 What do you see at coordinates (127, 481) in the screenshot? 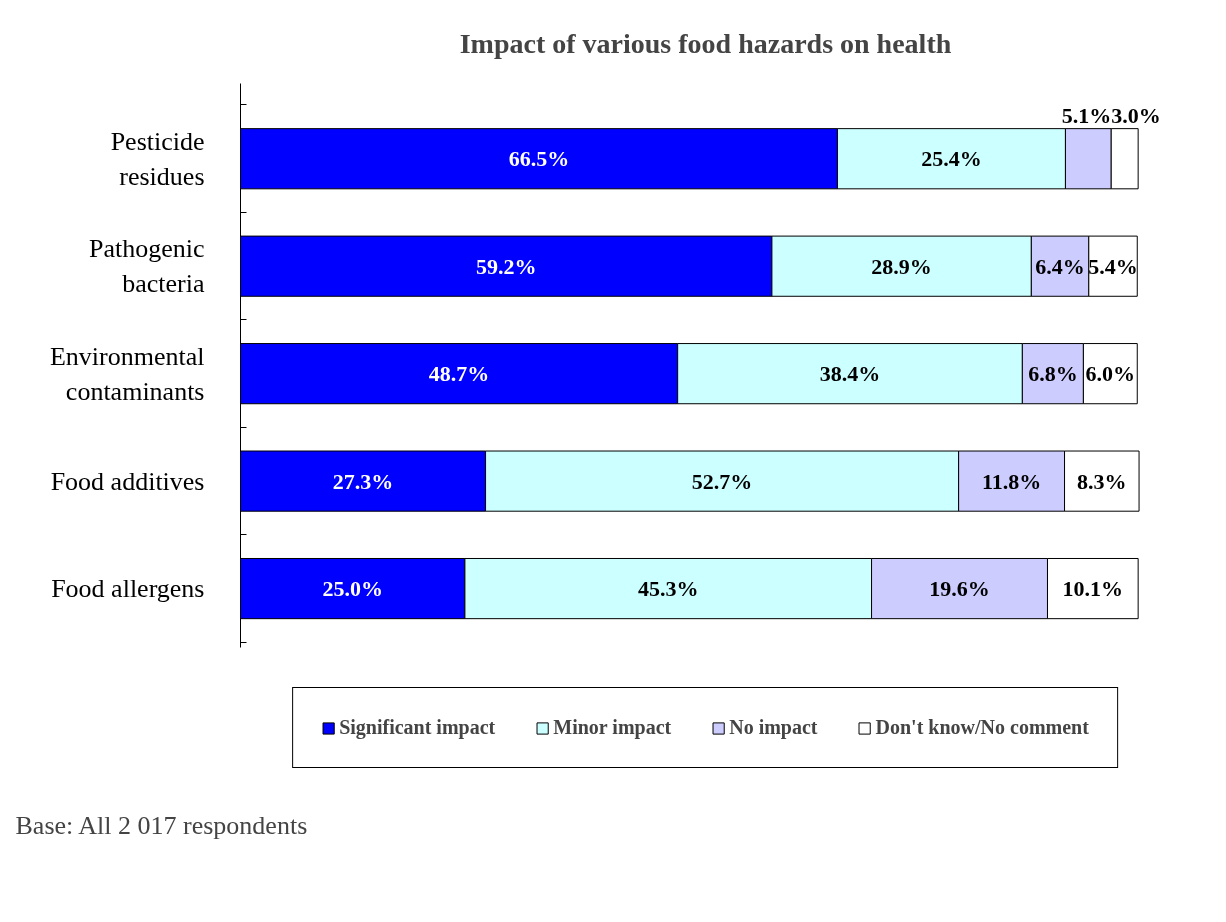
I see `y-tick-label: Food additives` at bounding box center [127, 481].